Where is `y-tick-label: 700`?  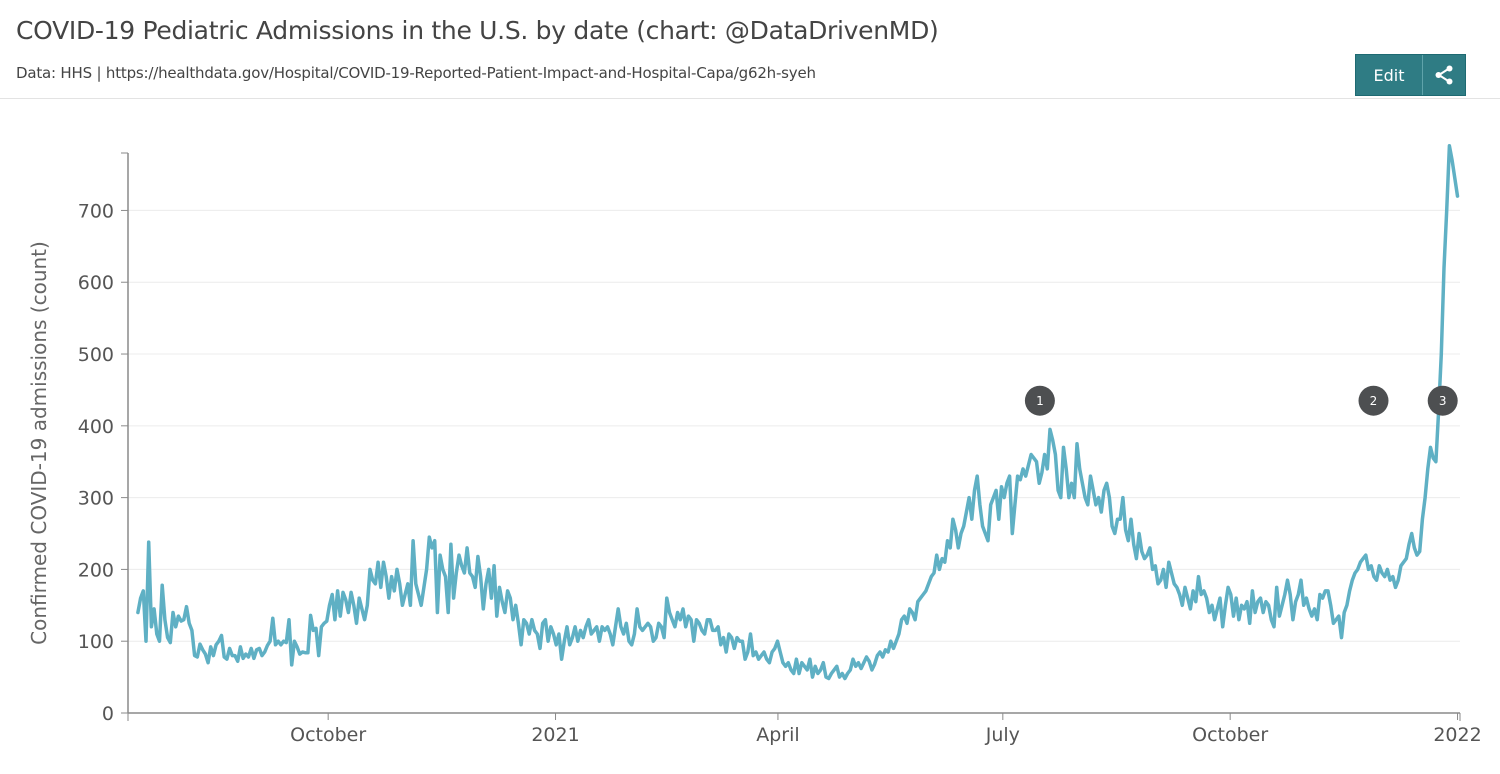
y-tick-label: 700 is located at coordinates (96, 211).